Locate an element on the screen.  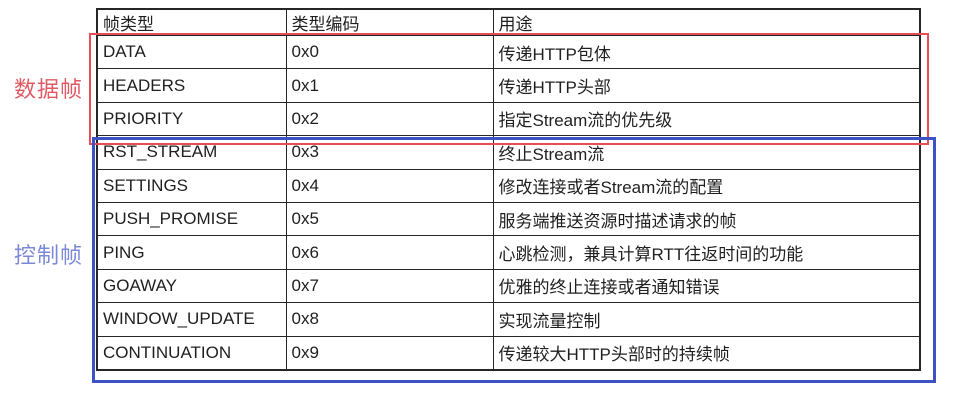
type-code-cell: 0x2 is located at coordinates (389, 119).